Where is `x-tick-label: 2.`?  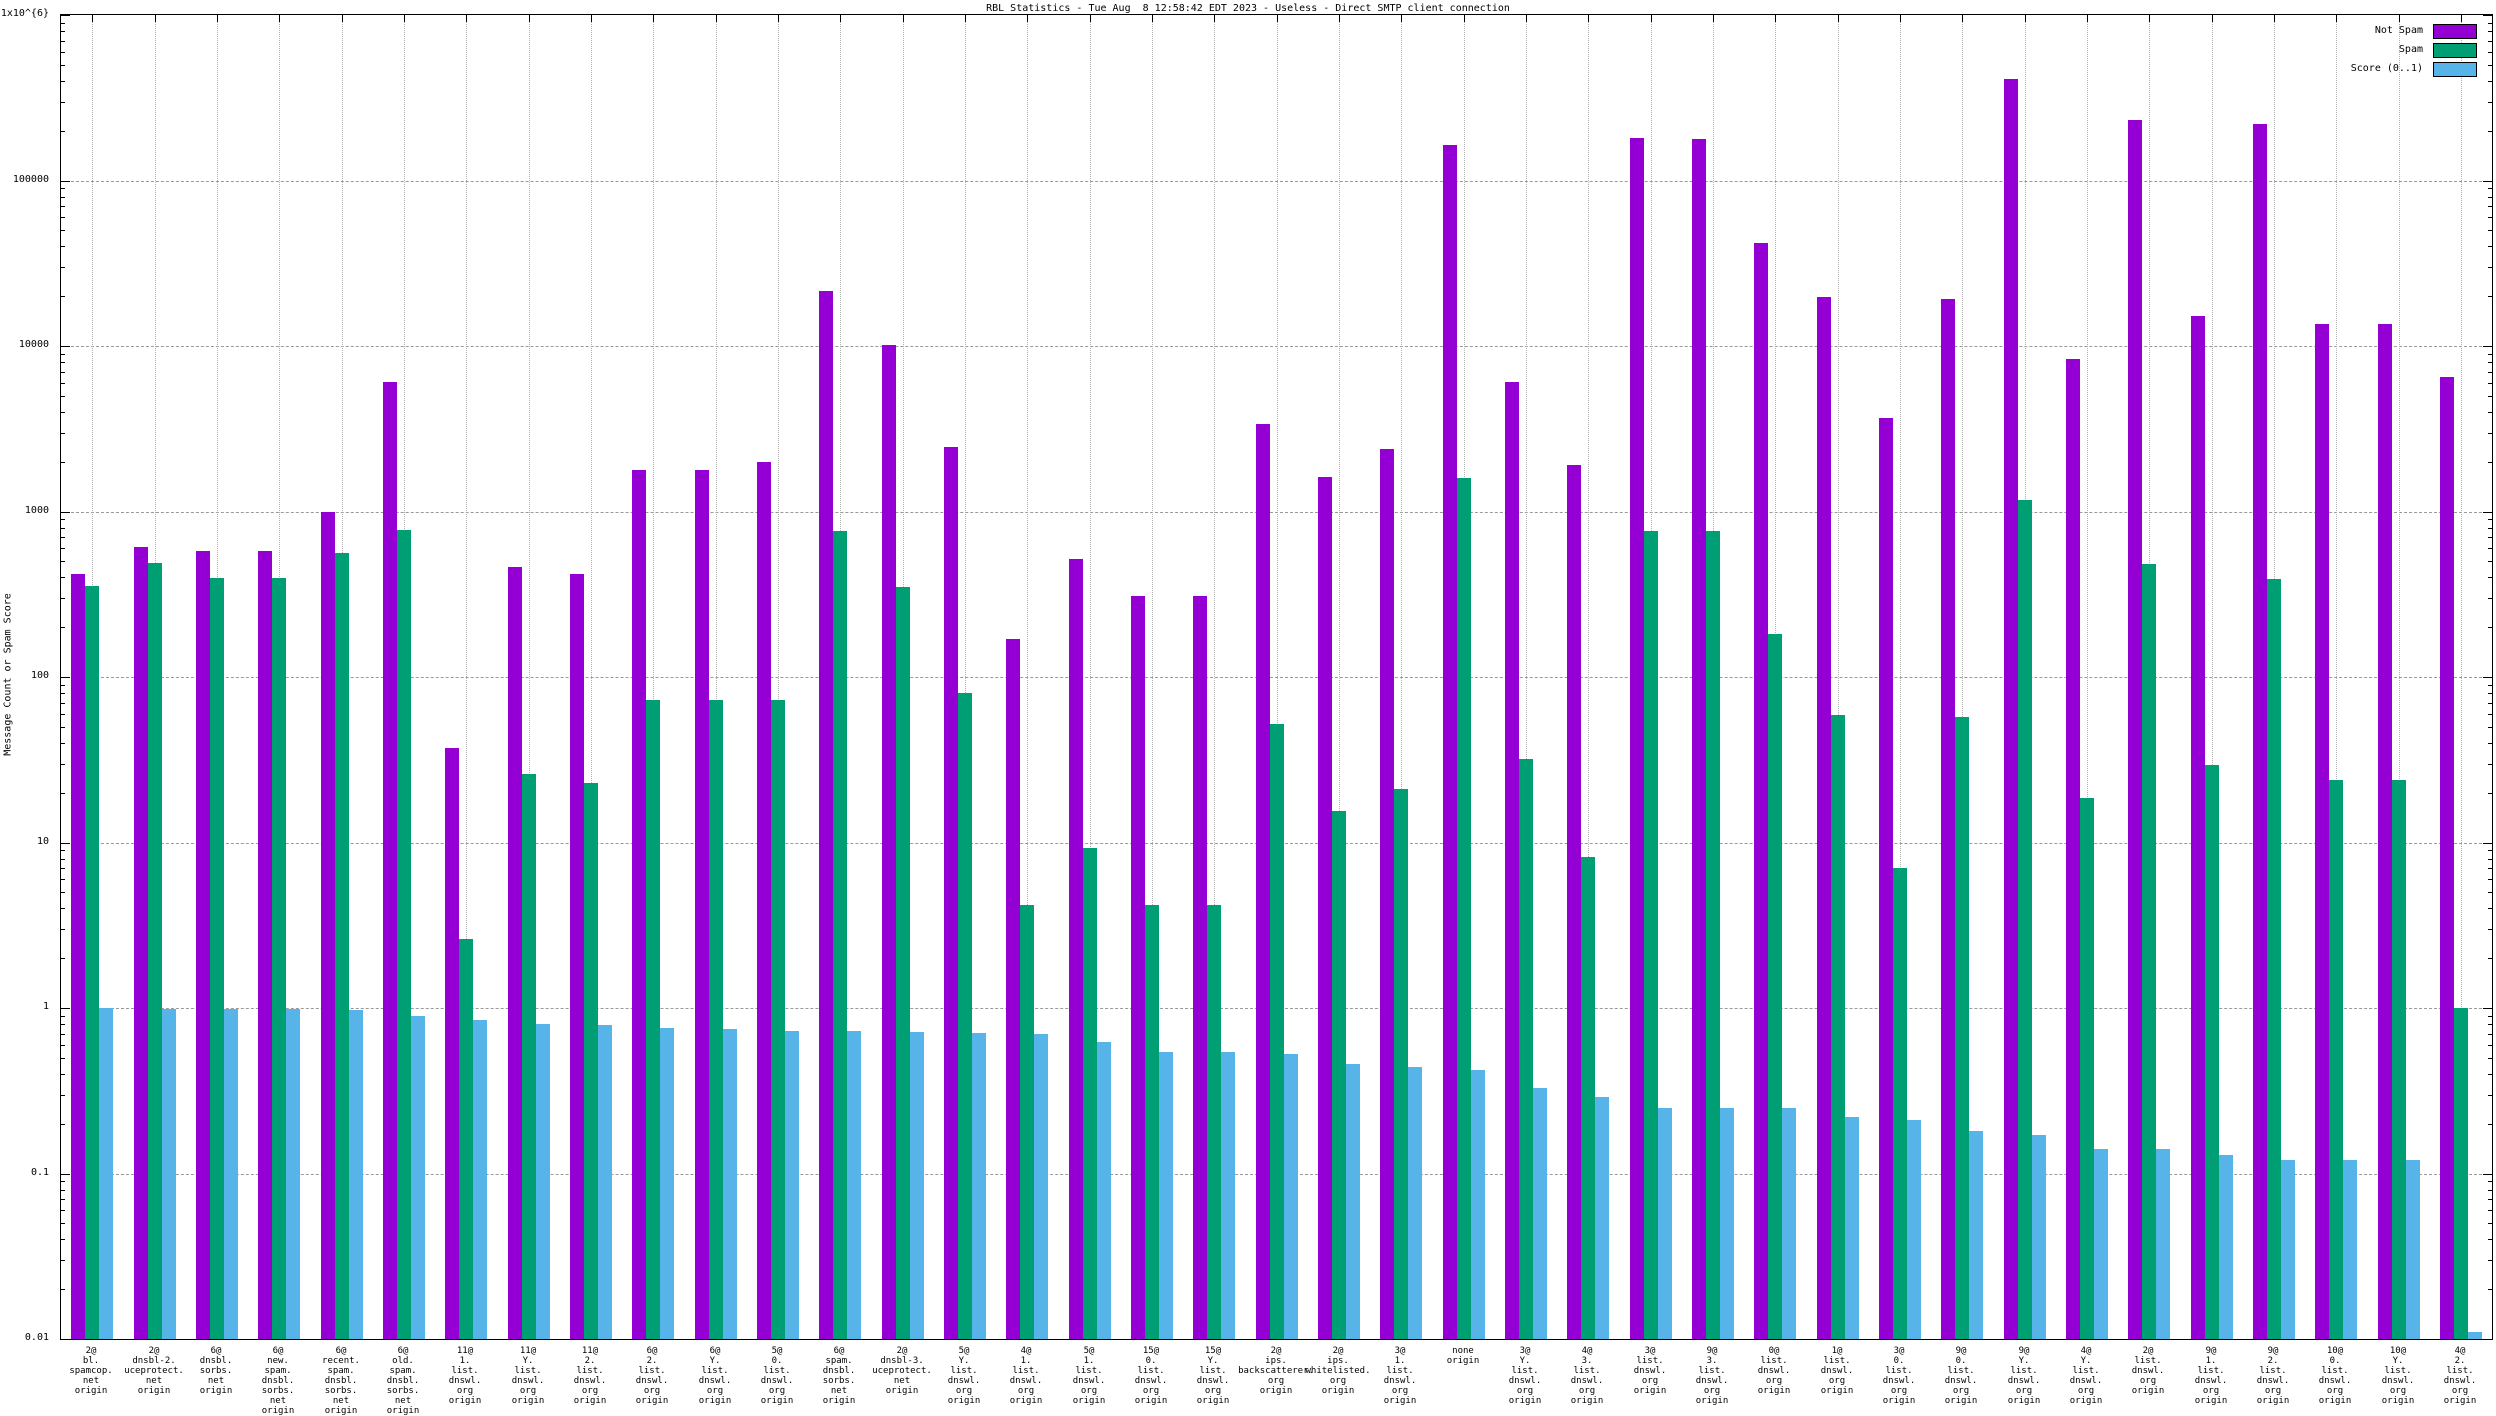
x-tick-label: 2. is located at coordinates (590, 1361).